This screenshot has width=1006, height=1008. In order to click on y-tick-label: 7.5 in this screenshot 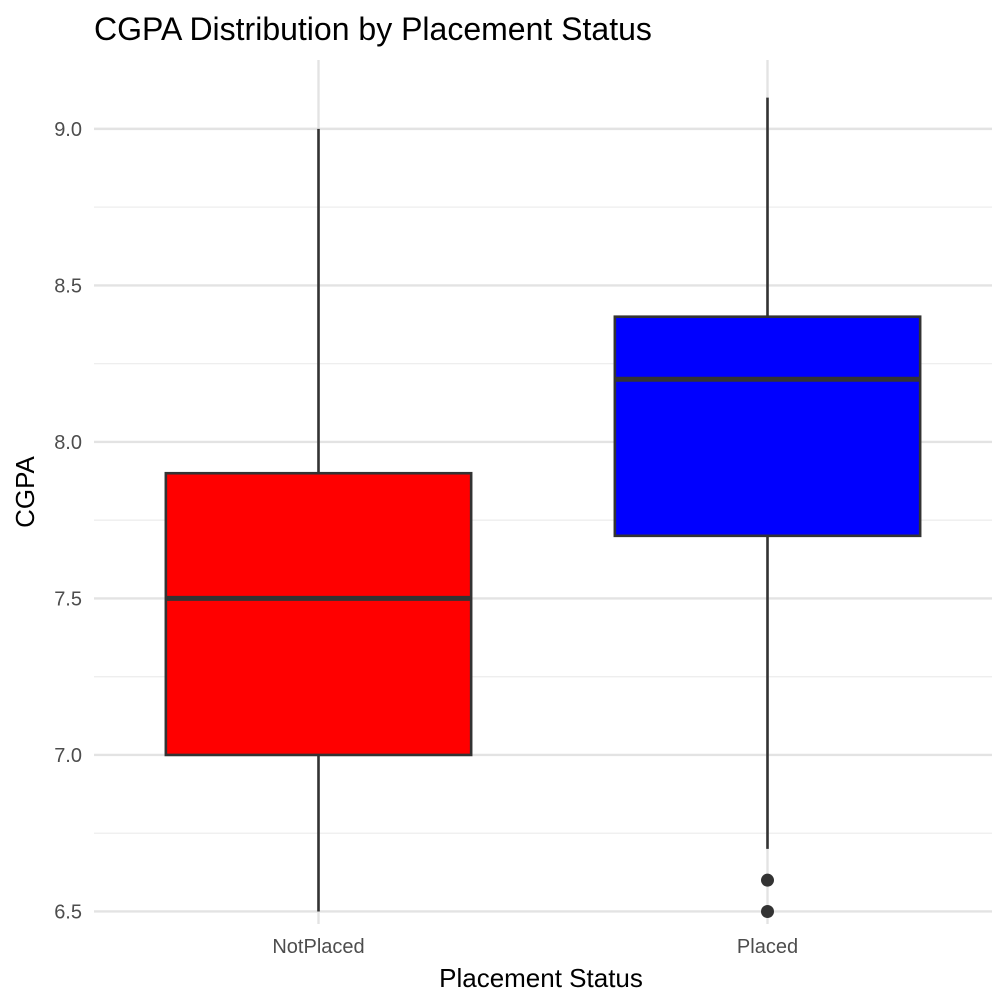, I will do `click(68, 599)`.